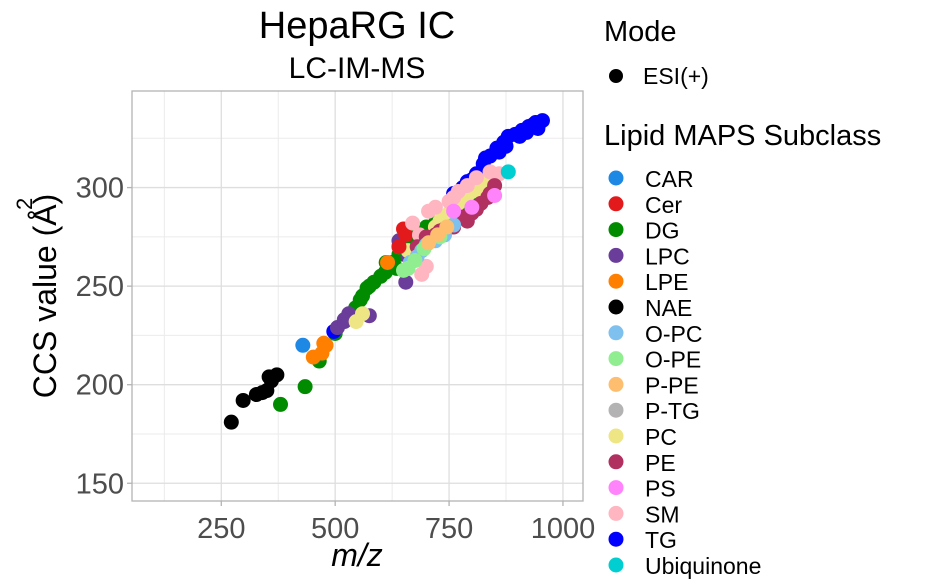 The height and width of the screenshot is (583, 931). What do you see at coordinates (363, 314) in the screenshot?
I see `point-pc` at bounding box center [363, 314].